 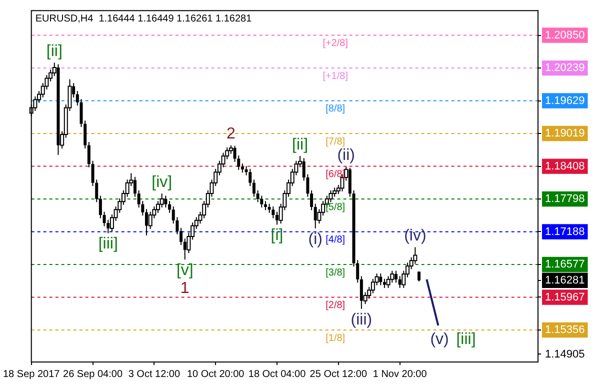 What do you see at coordinates (565, 297) in the screenshot?
I see `y-tick-label: 1.15967` at bounding box center [565, 297].